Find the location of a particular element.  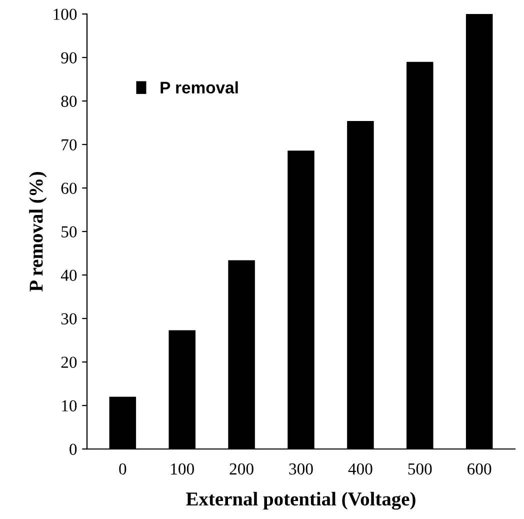

x-tick-label: 200 is located at coordinates (242, 469).